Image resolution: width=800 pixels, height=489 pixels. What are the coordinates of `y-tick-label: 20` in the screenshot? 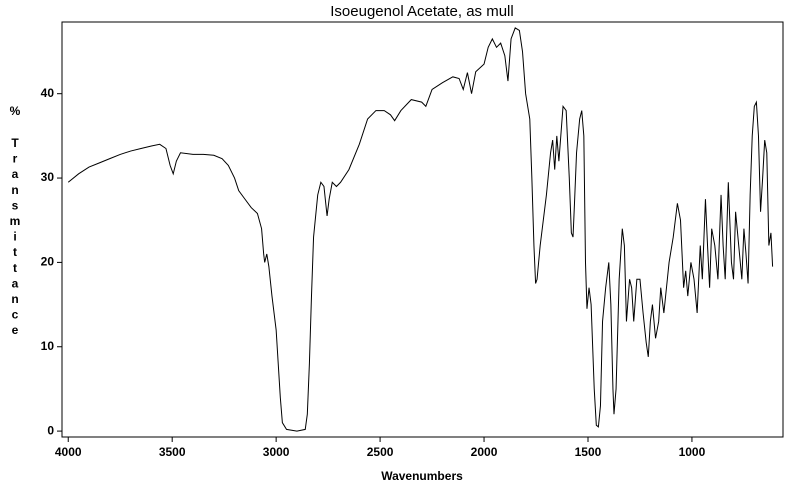 It's located at (48, 262).